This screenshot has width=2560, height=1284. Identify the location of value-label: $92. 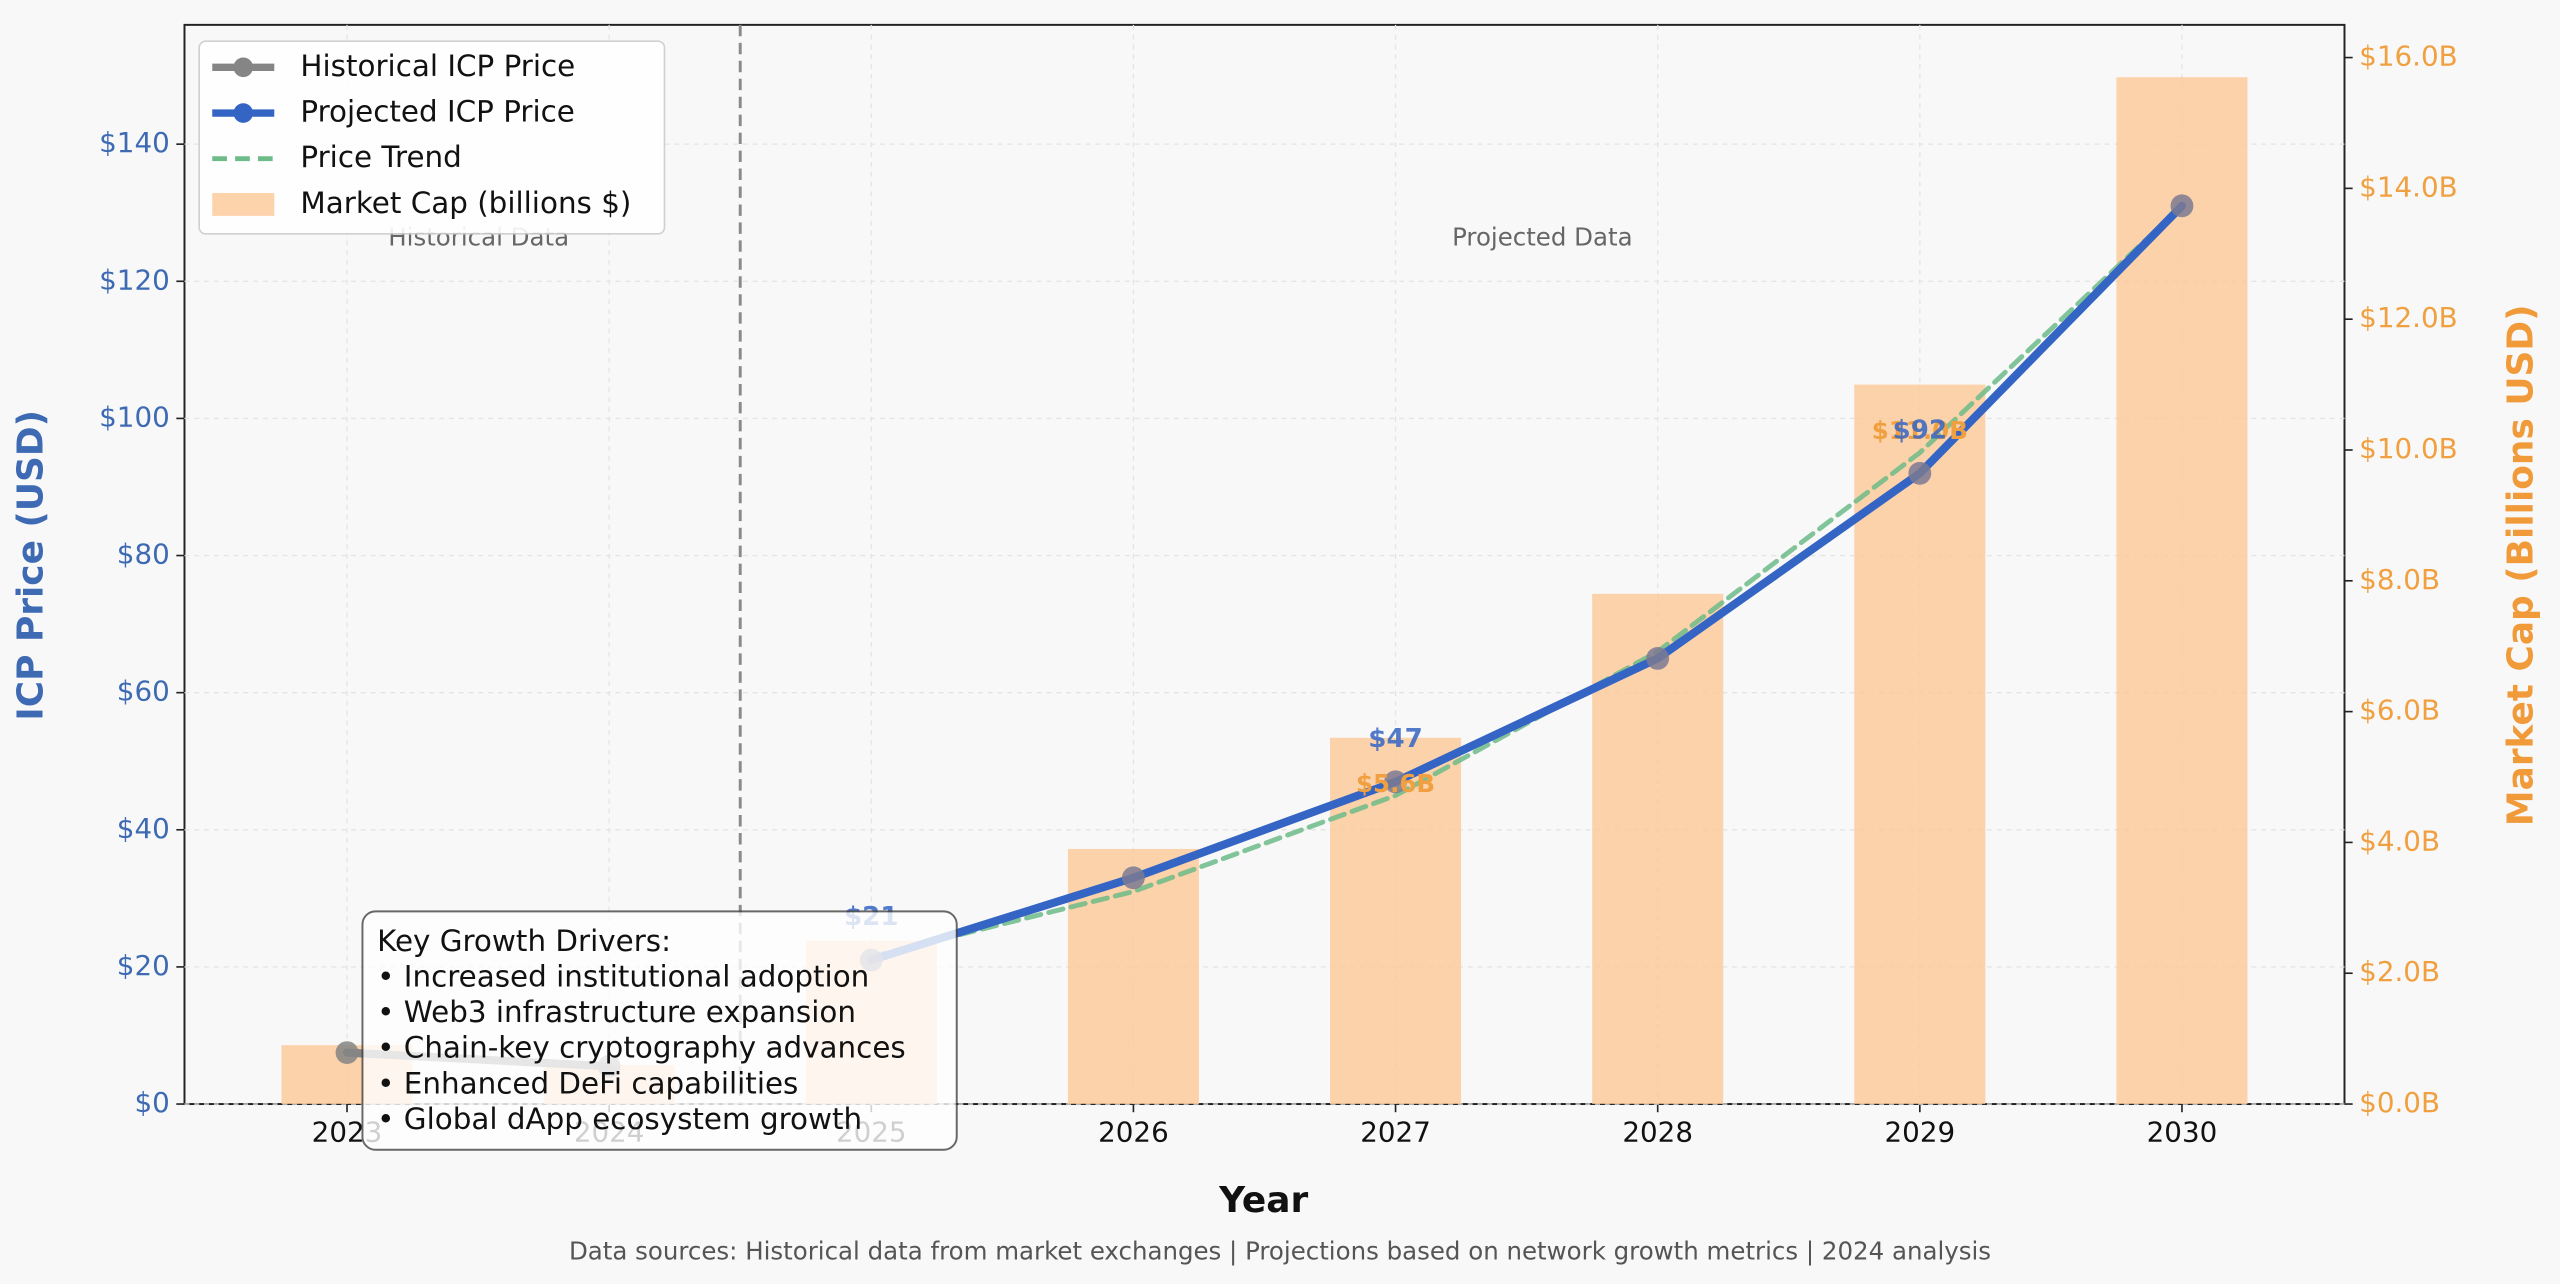
(1920, 430).